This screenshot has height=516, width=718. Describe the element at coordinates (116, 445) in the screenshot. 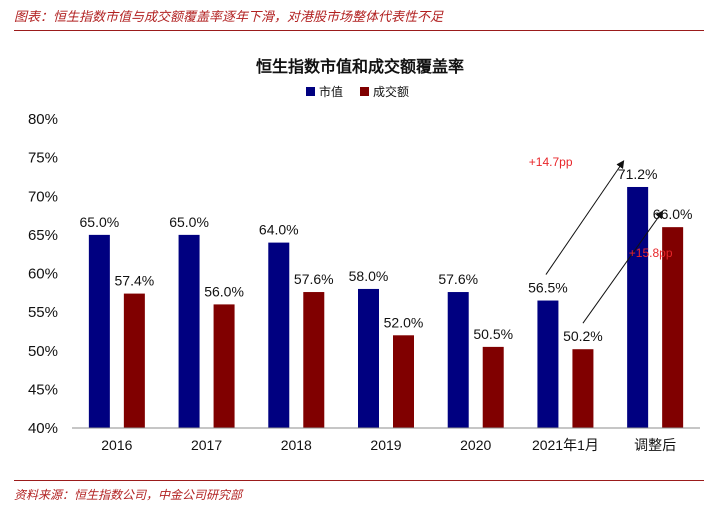

I see `x-tick-label: 2016` at that location.